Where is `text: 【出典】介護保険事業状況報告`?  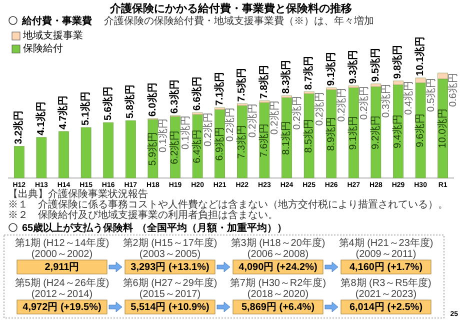
text: 【出典】介護保険事業状況報告 is located at coordinates (78, 194).